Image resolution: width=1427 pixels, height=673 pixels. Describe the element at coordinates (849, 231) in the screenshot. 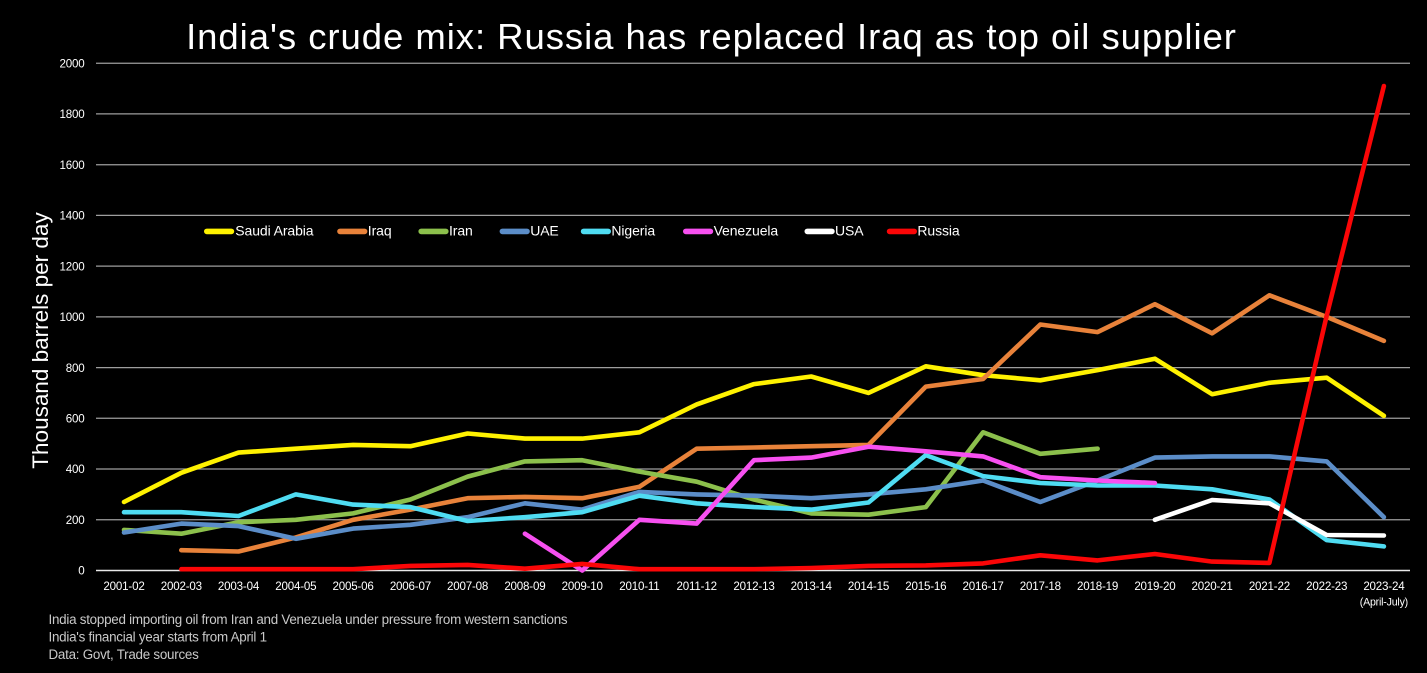

I see `svg-text: USA` at that location.